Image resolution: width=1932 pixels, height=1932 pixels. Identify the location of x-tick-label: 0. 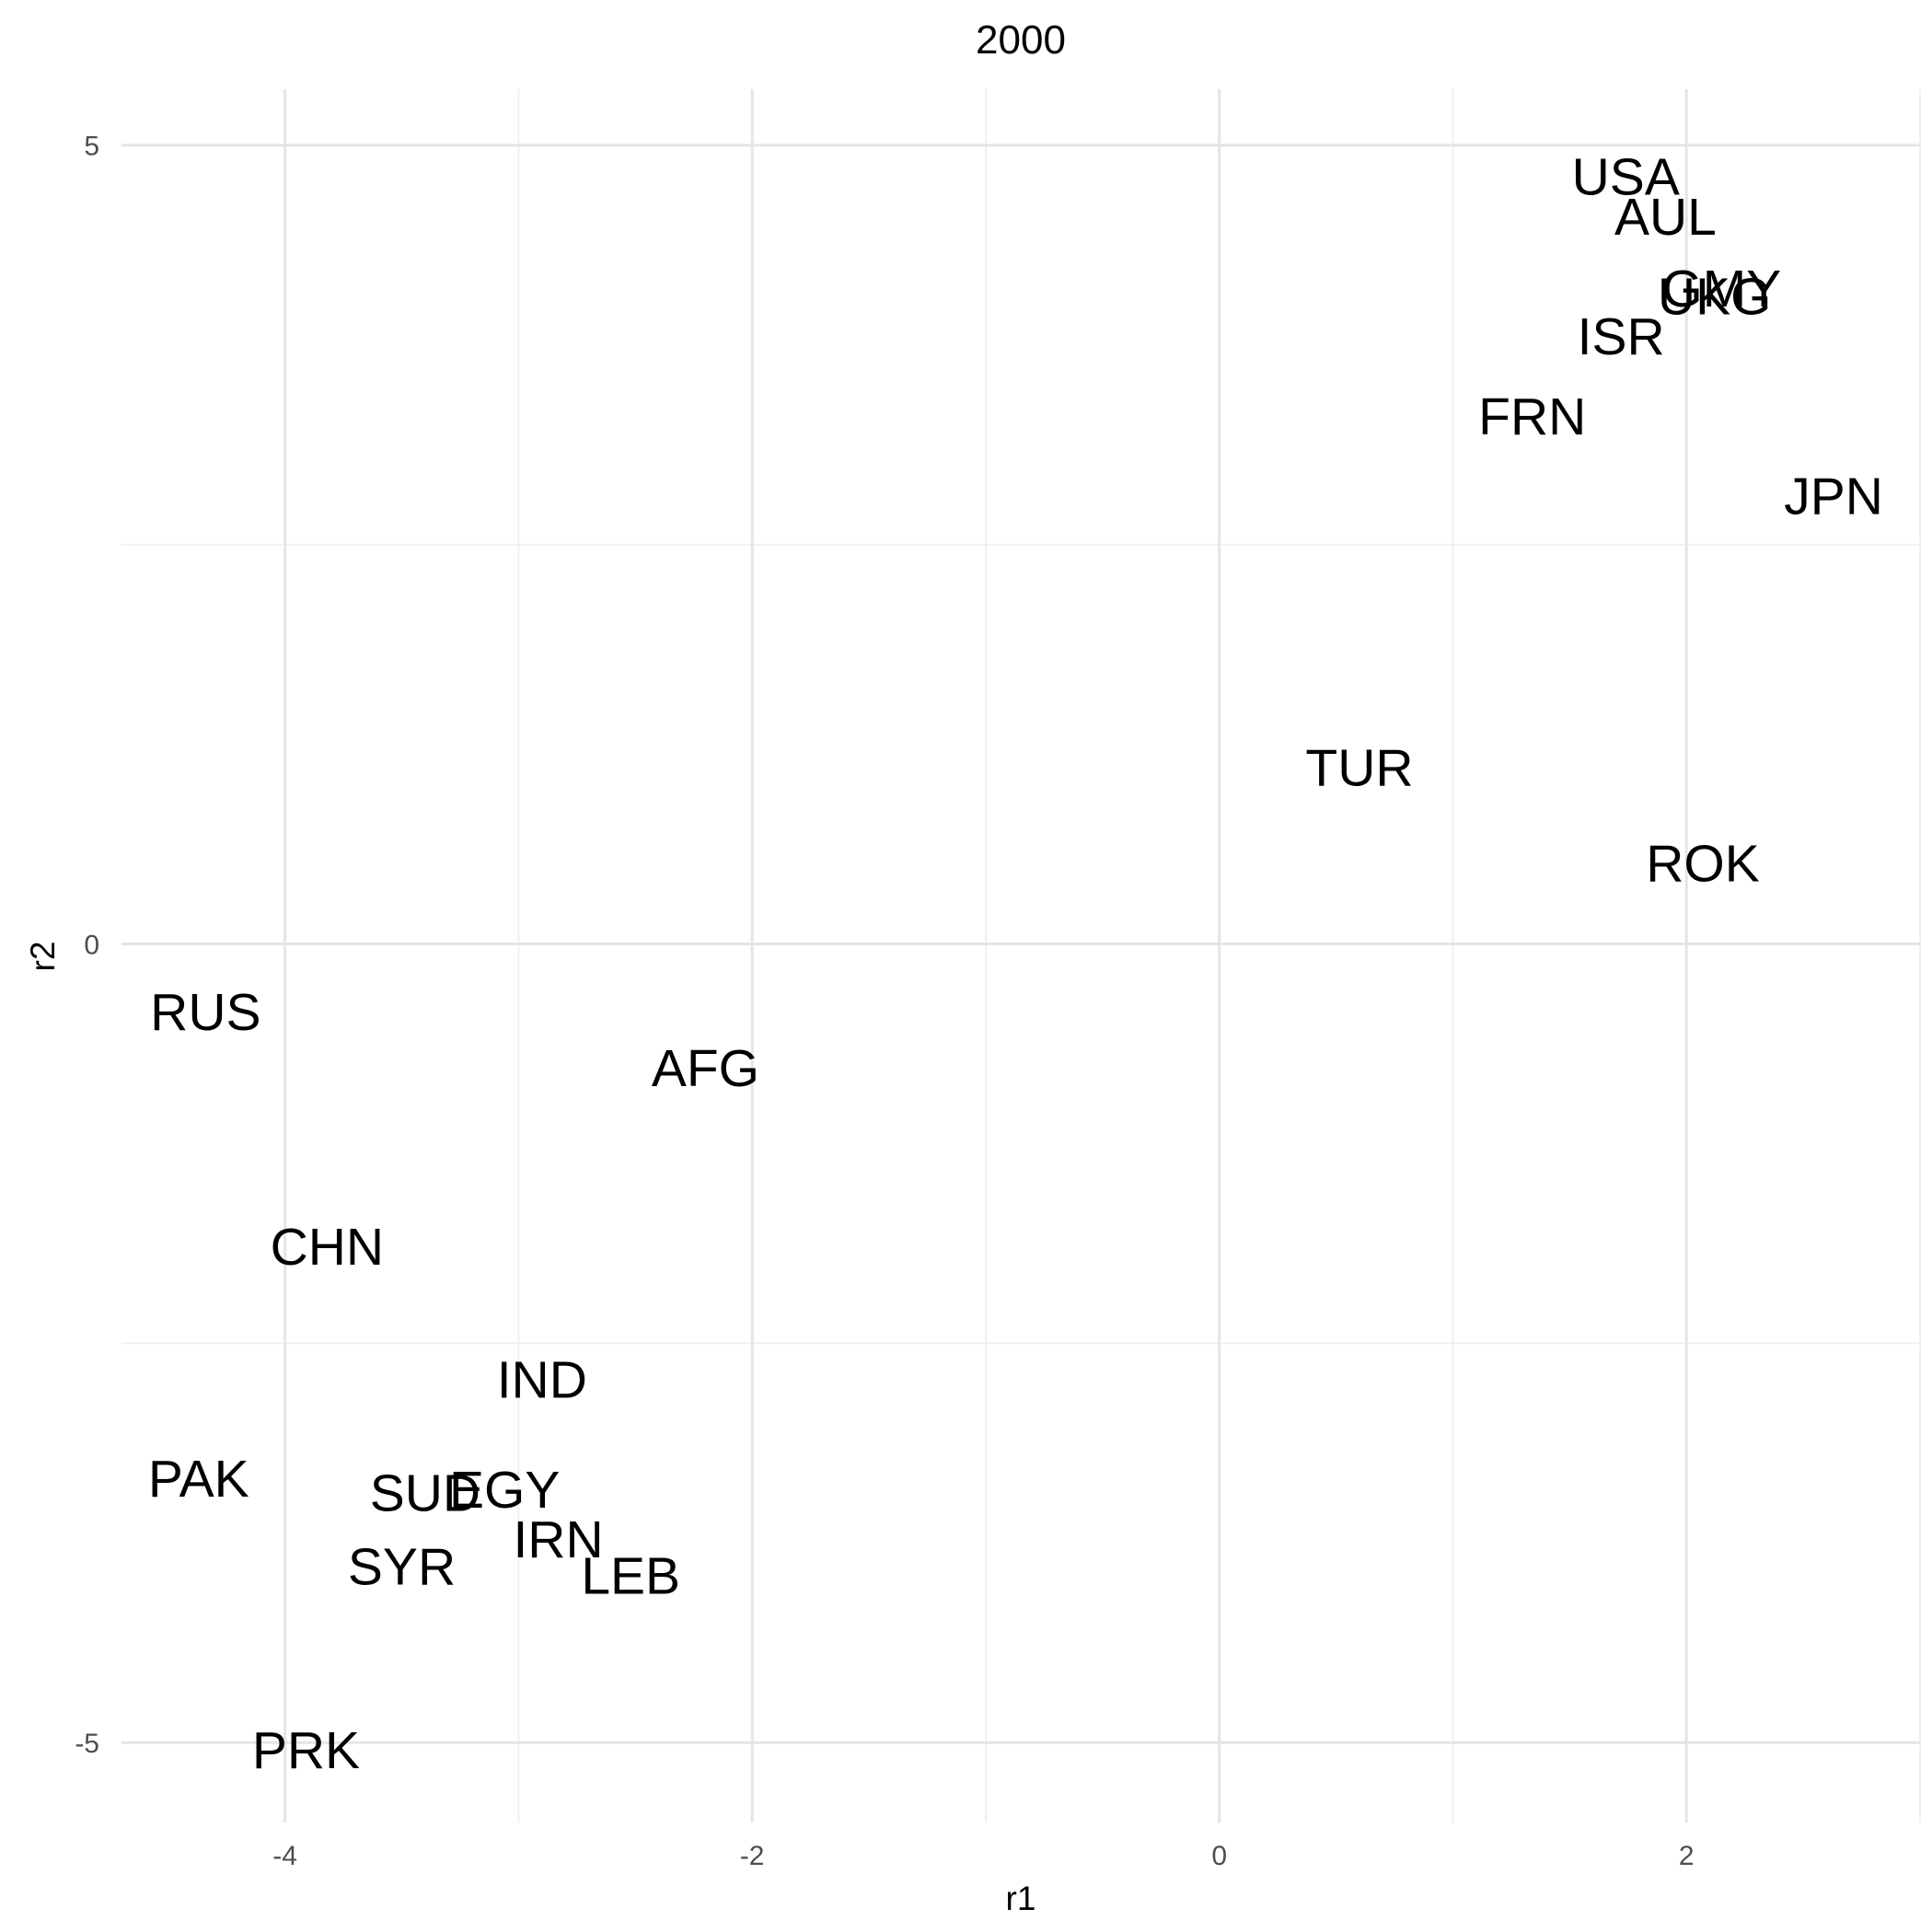
(1219, 1856).